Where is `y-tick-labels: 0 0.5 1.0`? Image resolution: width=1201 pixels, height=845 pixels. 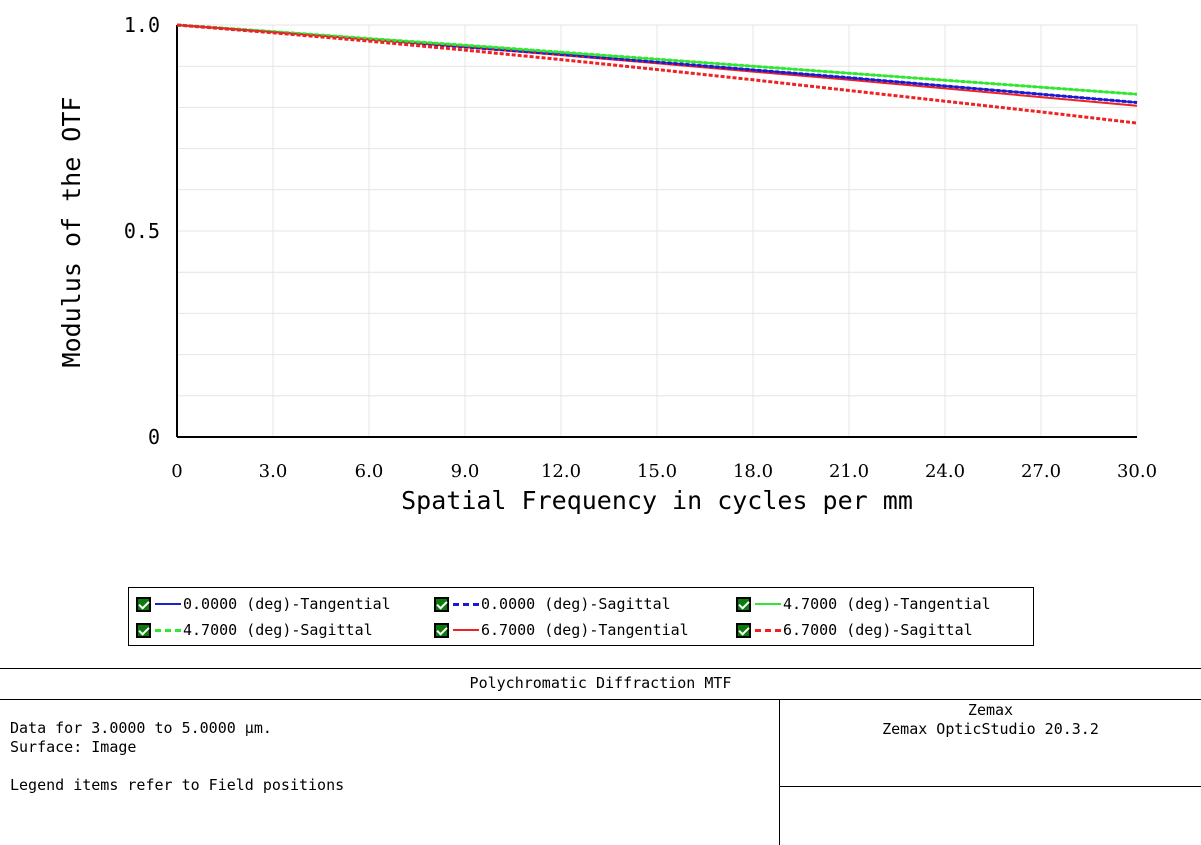
y-tick-labels: 0 0.5 1.0 is located at coordinates (142, 231).